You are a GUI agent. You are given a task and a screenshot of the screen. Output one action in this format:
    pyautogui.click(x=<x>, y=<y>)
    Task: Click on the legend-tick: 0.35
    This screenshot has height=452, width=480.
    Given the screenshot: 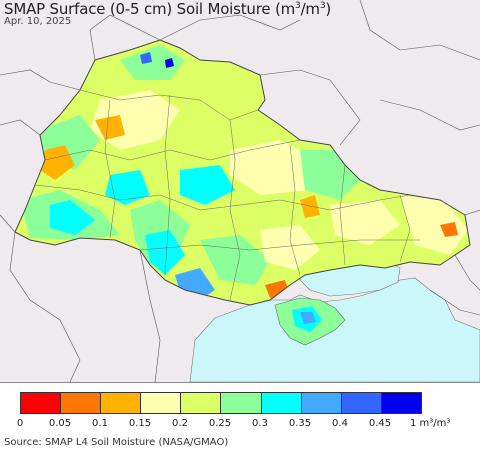 What is the action you would take?
    pyautogui.click(x=300, y=423)
    